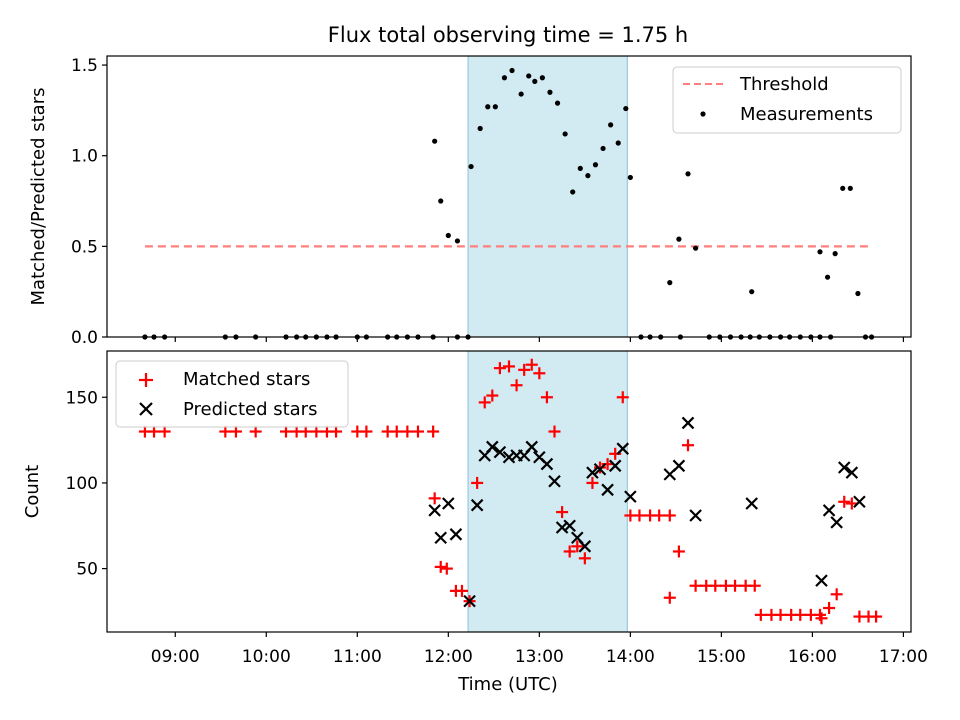 The width and height of the screenshot is (960, 720). What do you see at coordinates (246, 379) in the screenshot?
I see `legend-matched-label: Matched stars` at bounding box center [246, 379].